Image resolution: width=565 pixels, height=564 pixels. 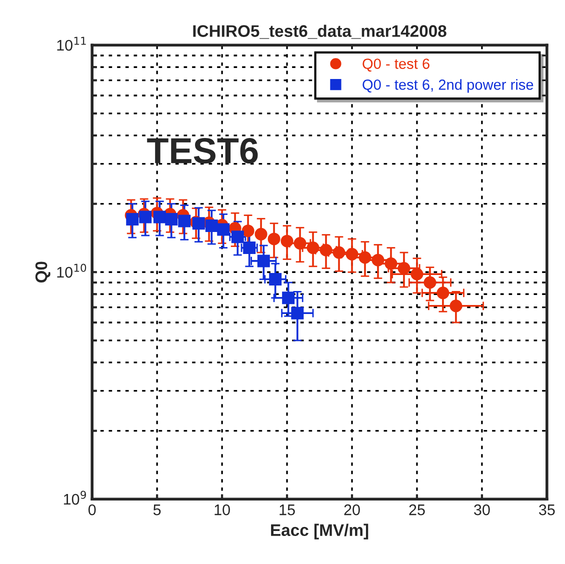 What do you see at coordinates (202, 151) in the screenshot?
I see `annotation: TEST6` at bounding box center [202, 151].